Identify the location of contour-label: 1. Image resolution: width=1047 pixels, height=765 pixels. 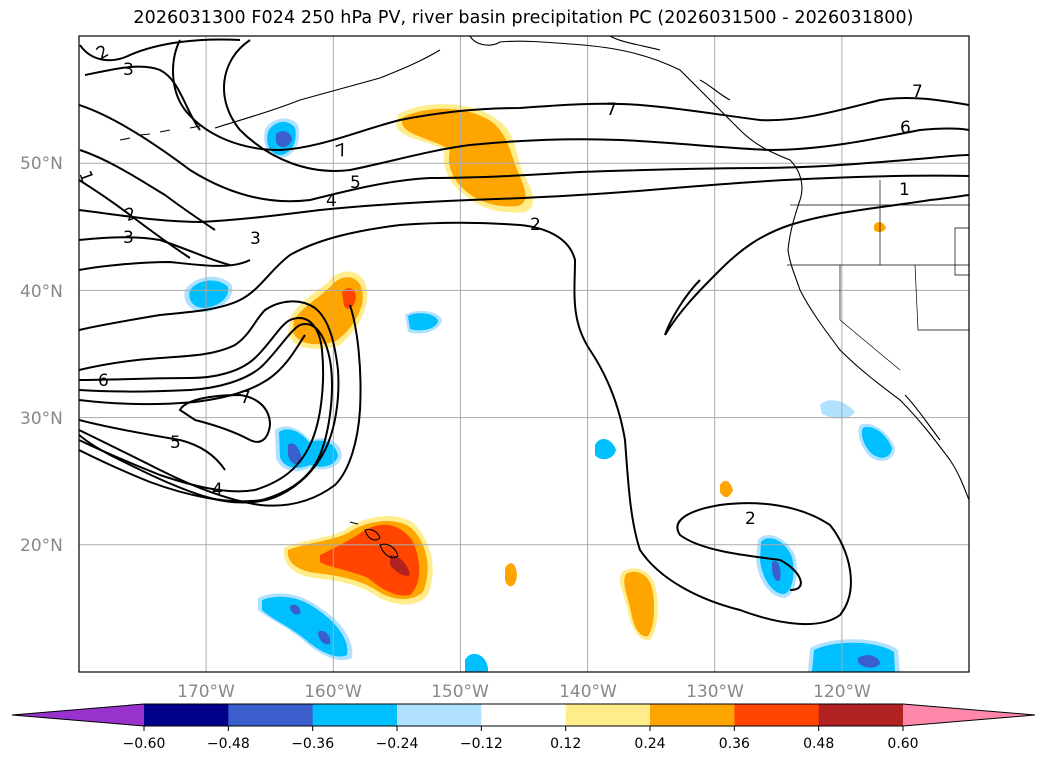
(904, 190).